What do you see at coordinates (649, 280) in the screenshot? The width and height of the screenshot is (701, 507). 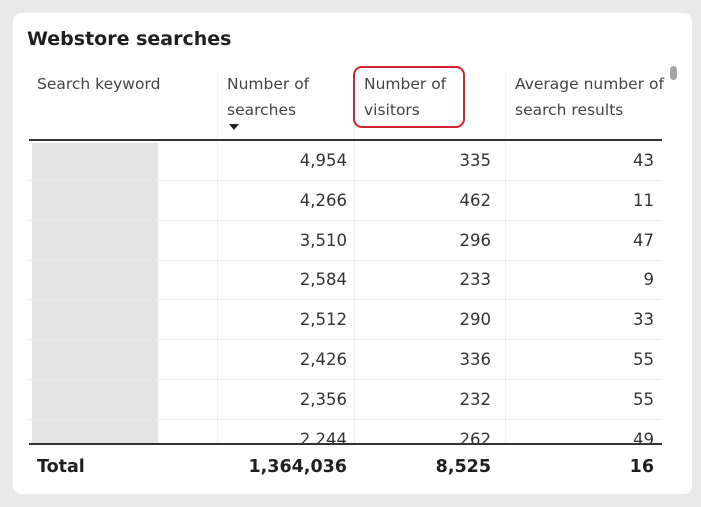 I see `cell-average-search-results: 9` at bounding box center [649, 280].